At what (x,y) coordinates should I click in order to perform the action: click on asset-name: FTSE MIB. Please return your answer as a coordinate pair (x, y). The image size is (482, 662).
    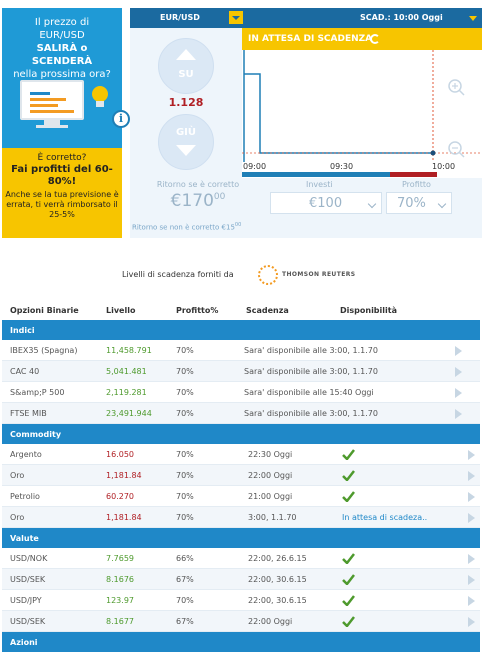
    Looking at the image, I should click on (28, 413).